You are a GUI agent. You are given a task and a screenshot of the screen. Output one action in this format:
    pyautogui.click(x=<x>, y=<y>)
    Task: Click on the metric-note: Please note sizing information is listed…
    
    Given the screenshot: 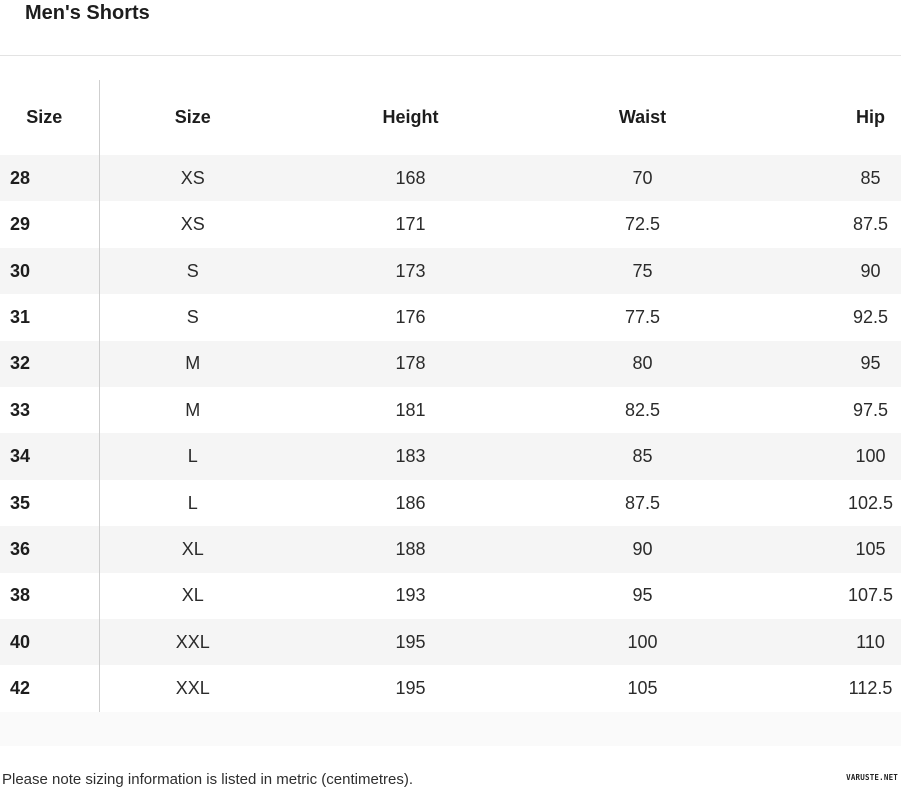 What is the action you would take?
    pyautogui.click(x=207, y=779)
    